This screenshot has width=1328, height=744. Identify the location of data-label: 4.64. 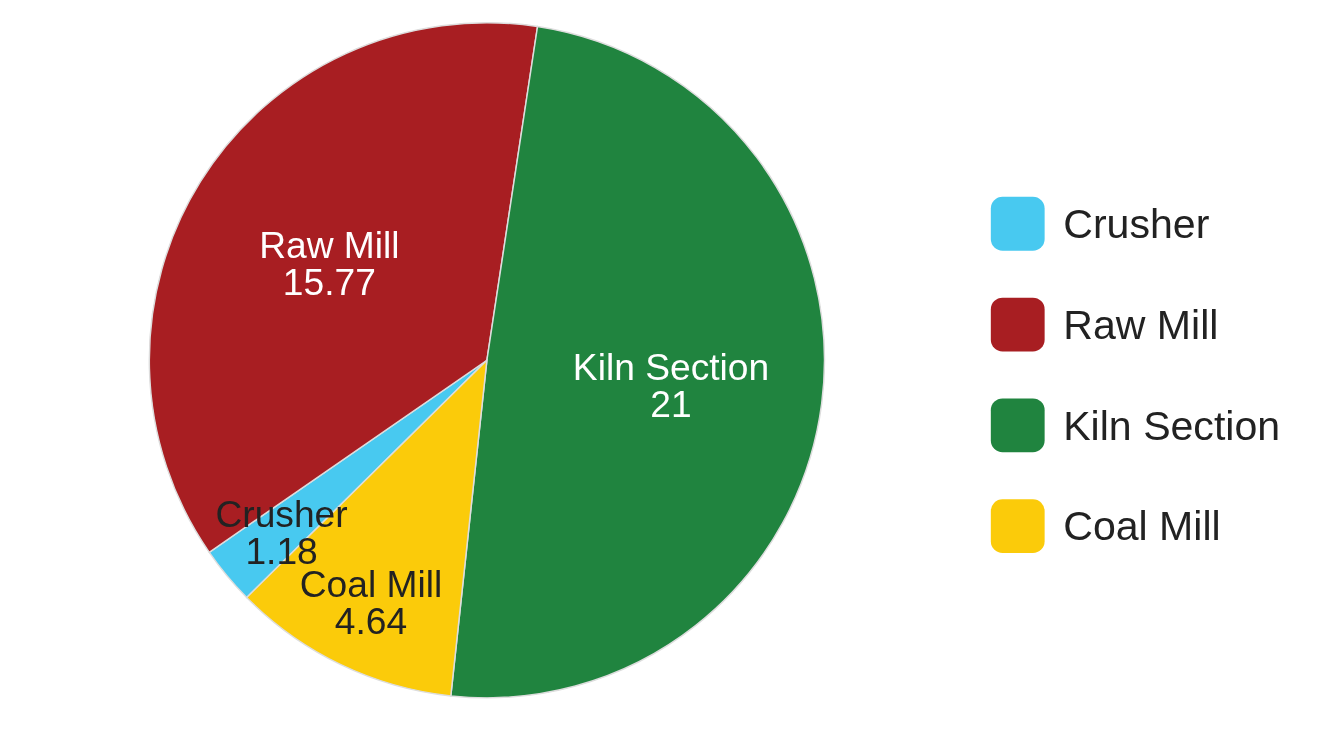
(371, 620).